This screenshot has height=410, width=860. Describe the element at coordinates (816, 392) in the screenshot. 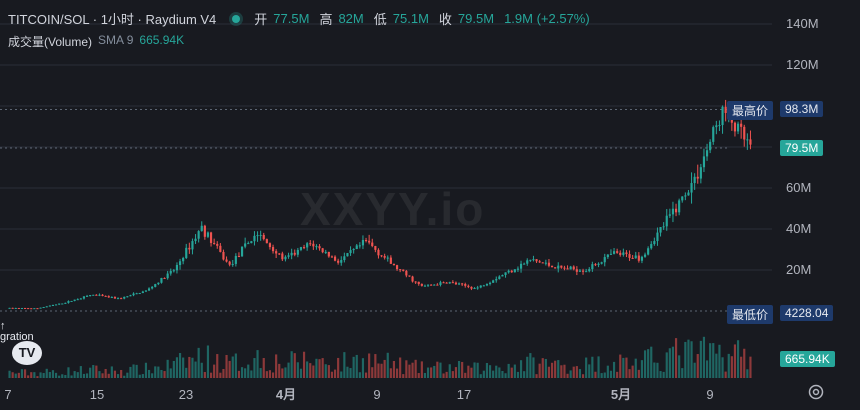

I see `settings-gear-icon` at that location.